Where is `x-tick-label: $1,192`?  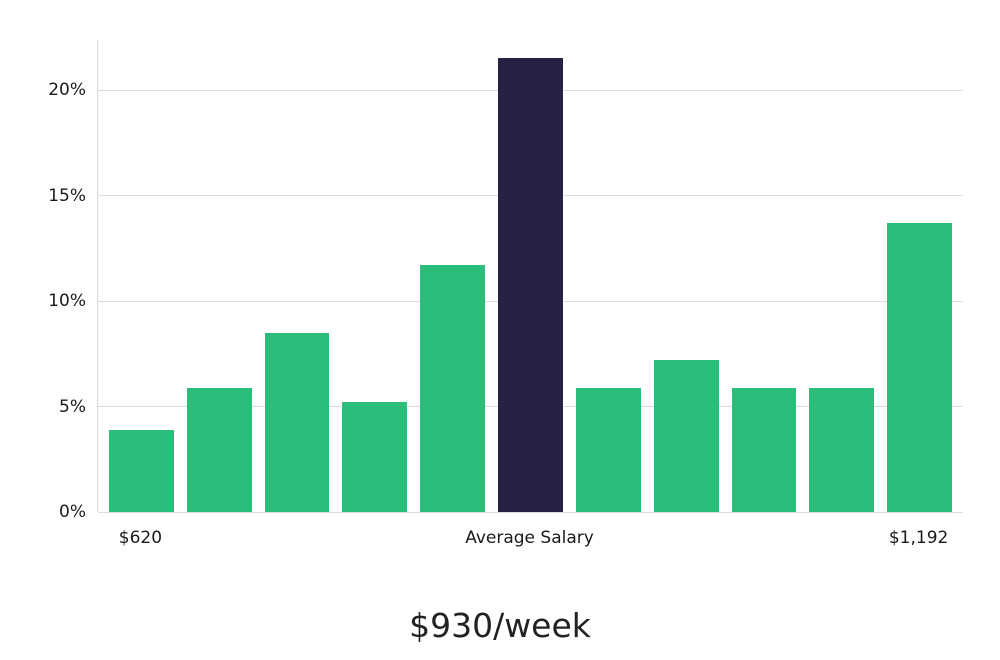
x-tick-label: $1,192 is located at coordinates (918, 538).